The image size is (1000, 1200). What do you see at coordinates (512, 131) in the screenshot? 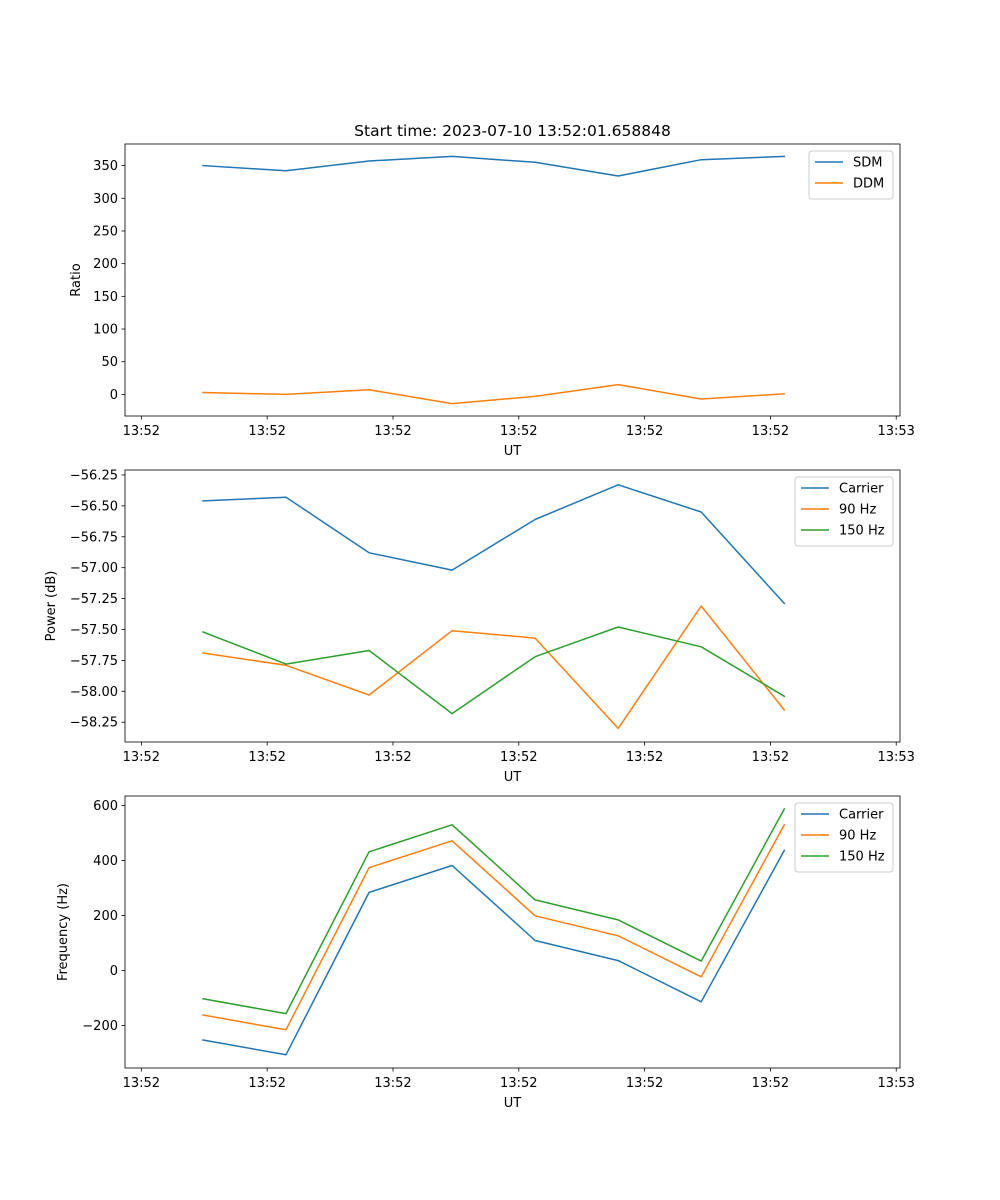
I see `chart-title: Start time: 2023-07-10 13:52:01.658848` at bounding box center [512, 131].